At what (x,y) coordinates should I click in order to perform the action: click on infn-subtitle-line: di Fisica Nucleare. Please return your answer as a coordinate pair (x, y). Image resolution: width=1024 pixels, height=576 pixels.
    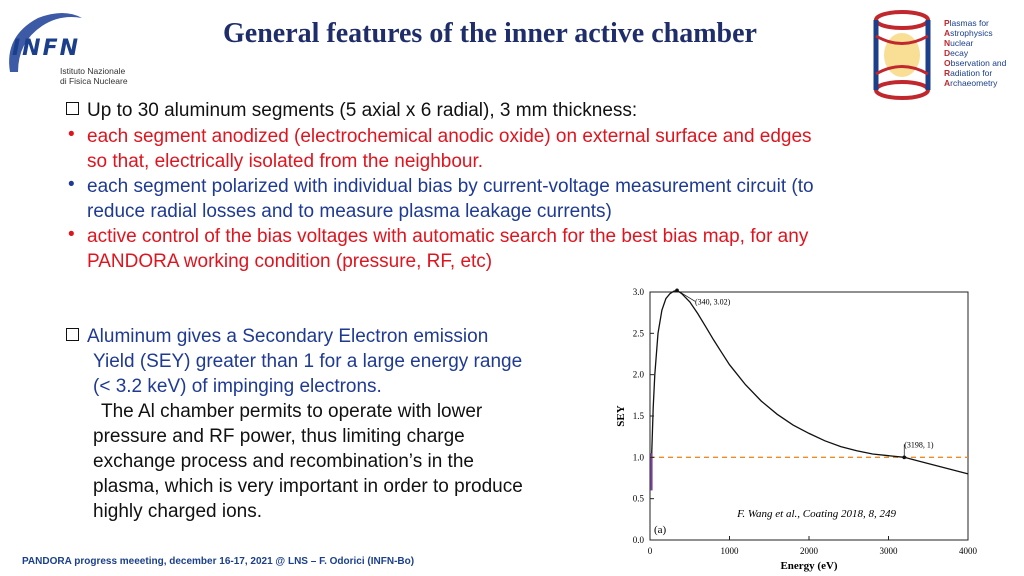
    Looking at the image, I should click on (94, 81).